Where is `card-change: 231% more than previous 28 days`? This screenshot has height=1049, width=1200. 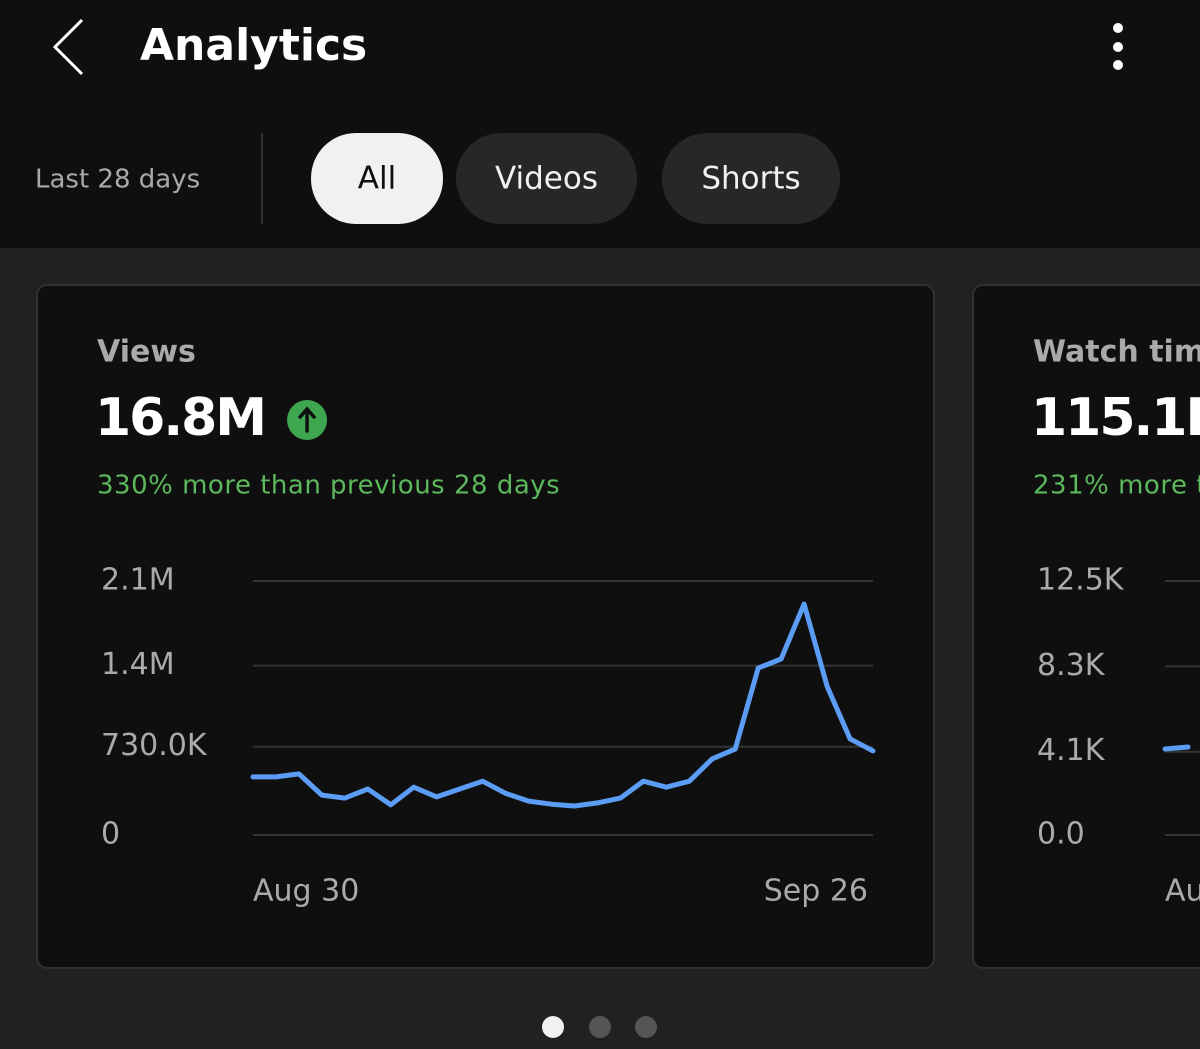
card-change: 231% more than previous 28 days is located at coordinates (1116, 486).